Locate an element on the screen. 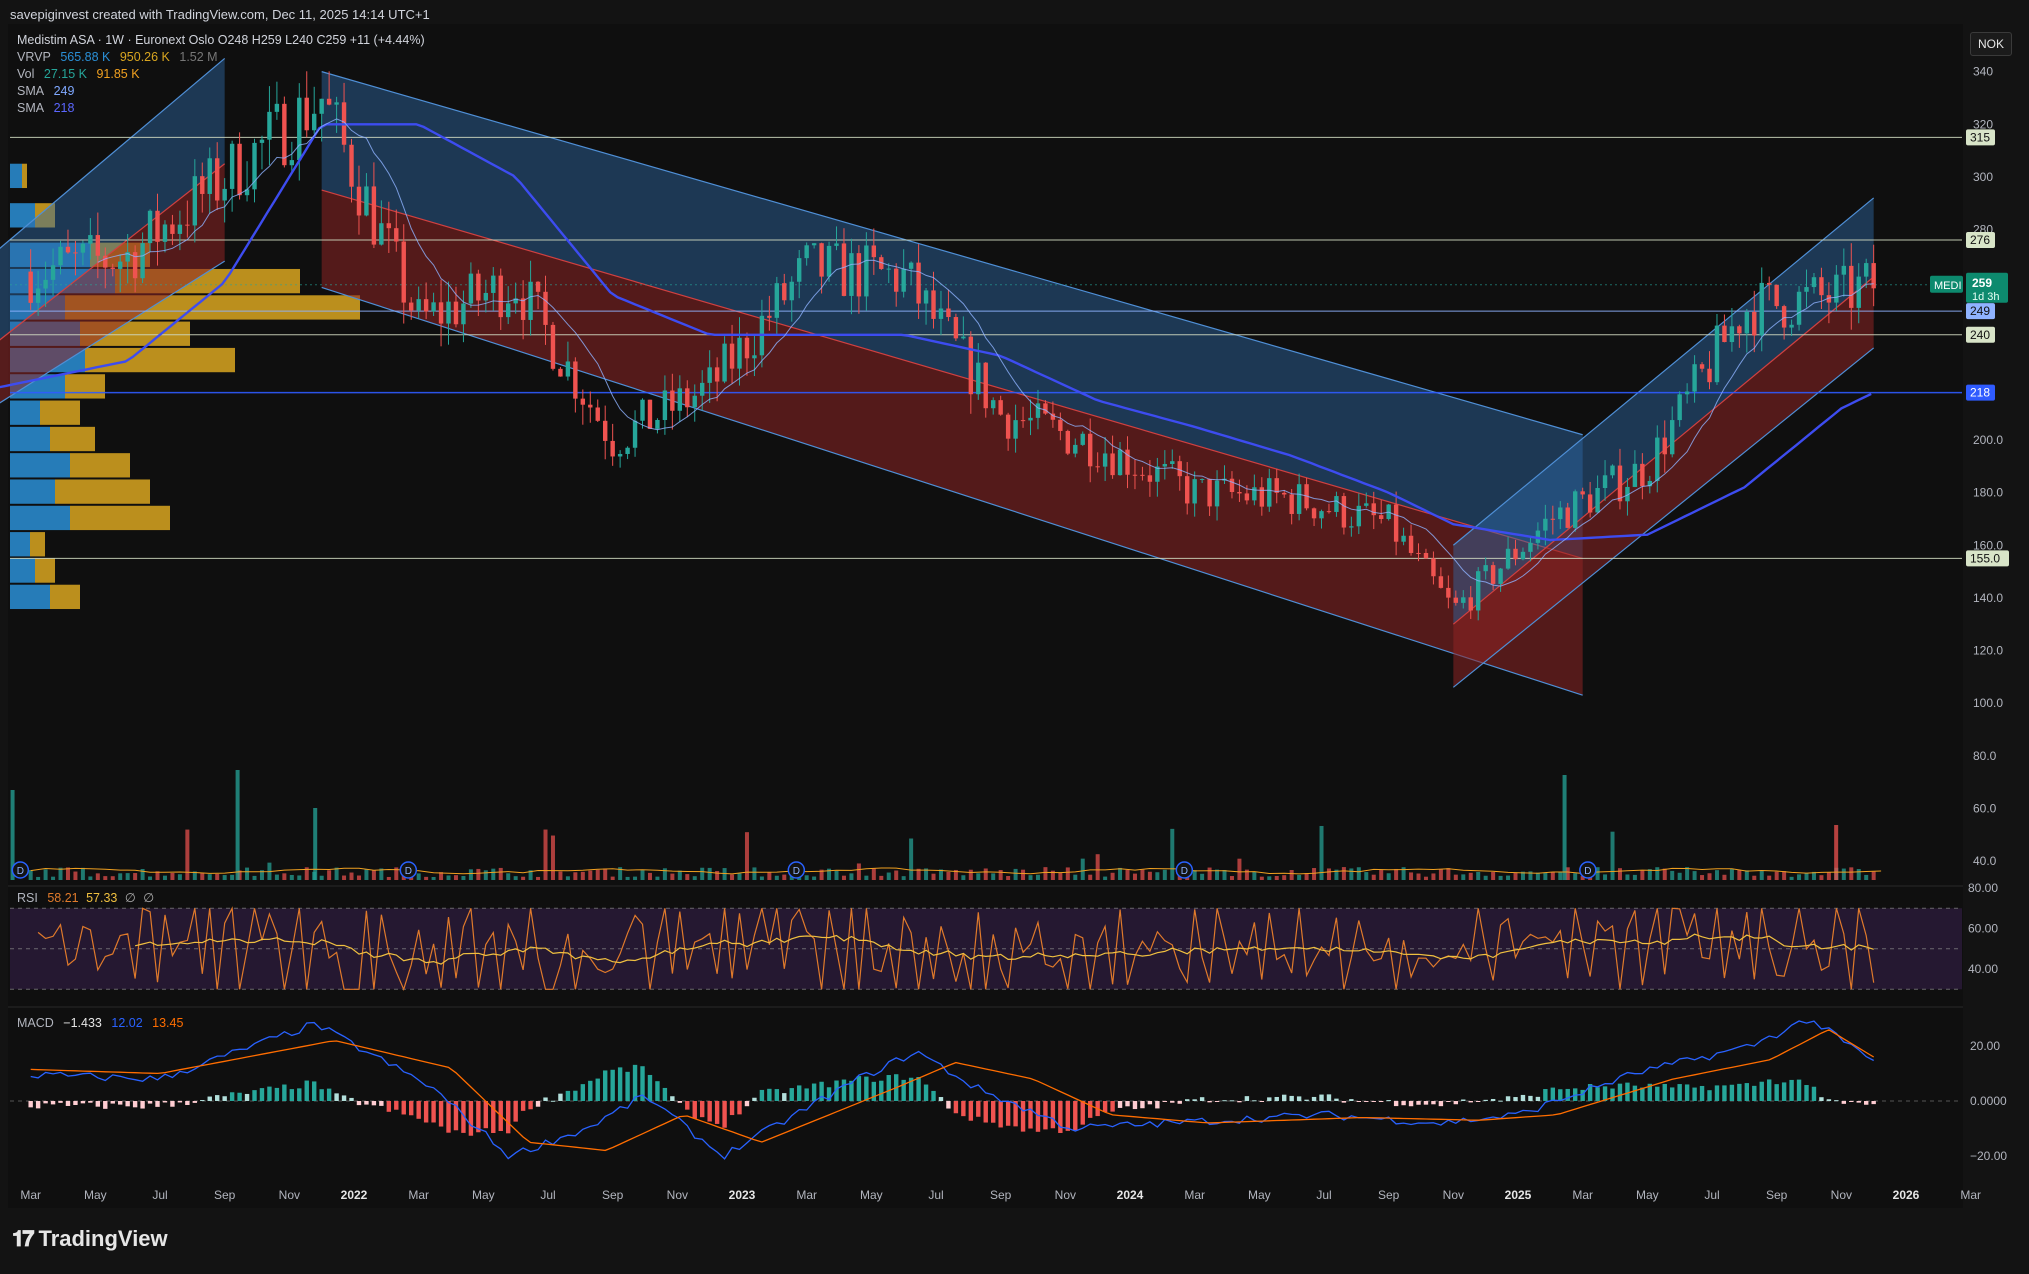 The width and height of the screenshot is (2029, 1274). channel-lower-zone is located at coordinates (1663, 482).